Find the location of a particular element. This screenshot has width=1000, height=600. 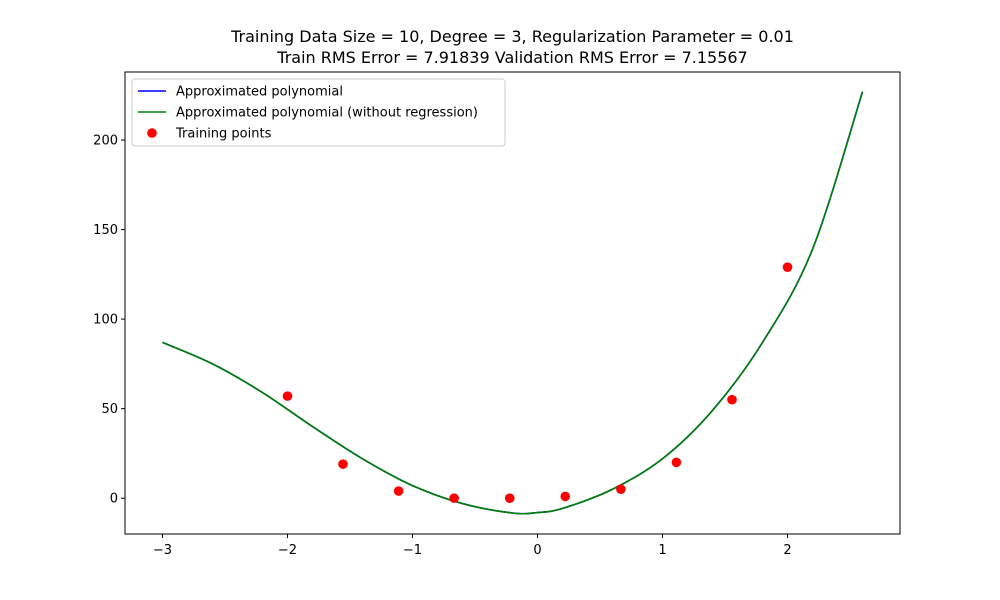

x-tick-label: 1 is located at coordinates (662, 550).